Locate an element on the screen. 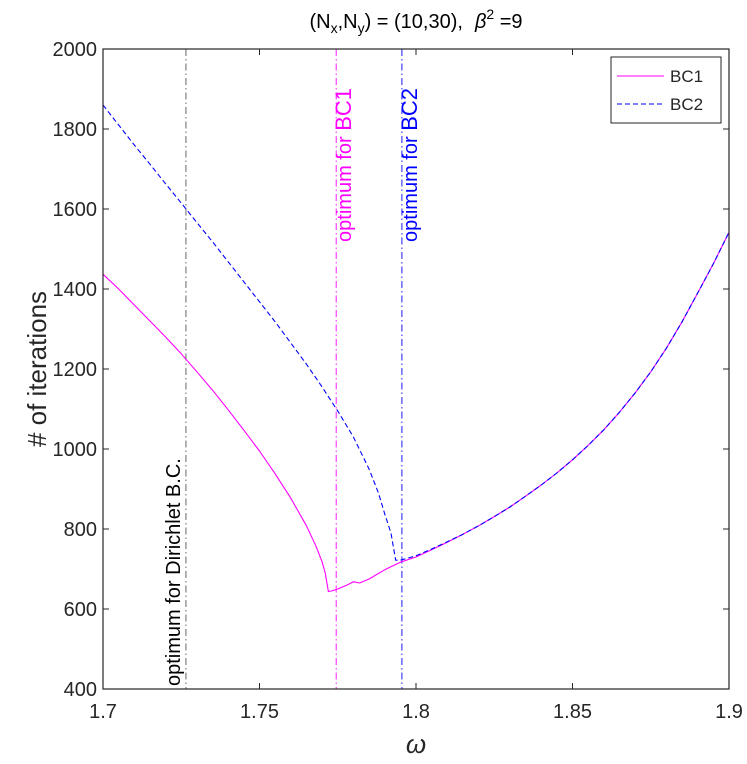 This screenshot has height=764, width=747. chart-title: (Nx,Ny) = (10,30), β2 =9 is located at coordinates (415, 21).